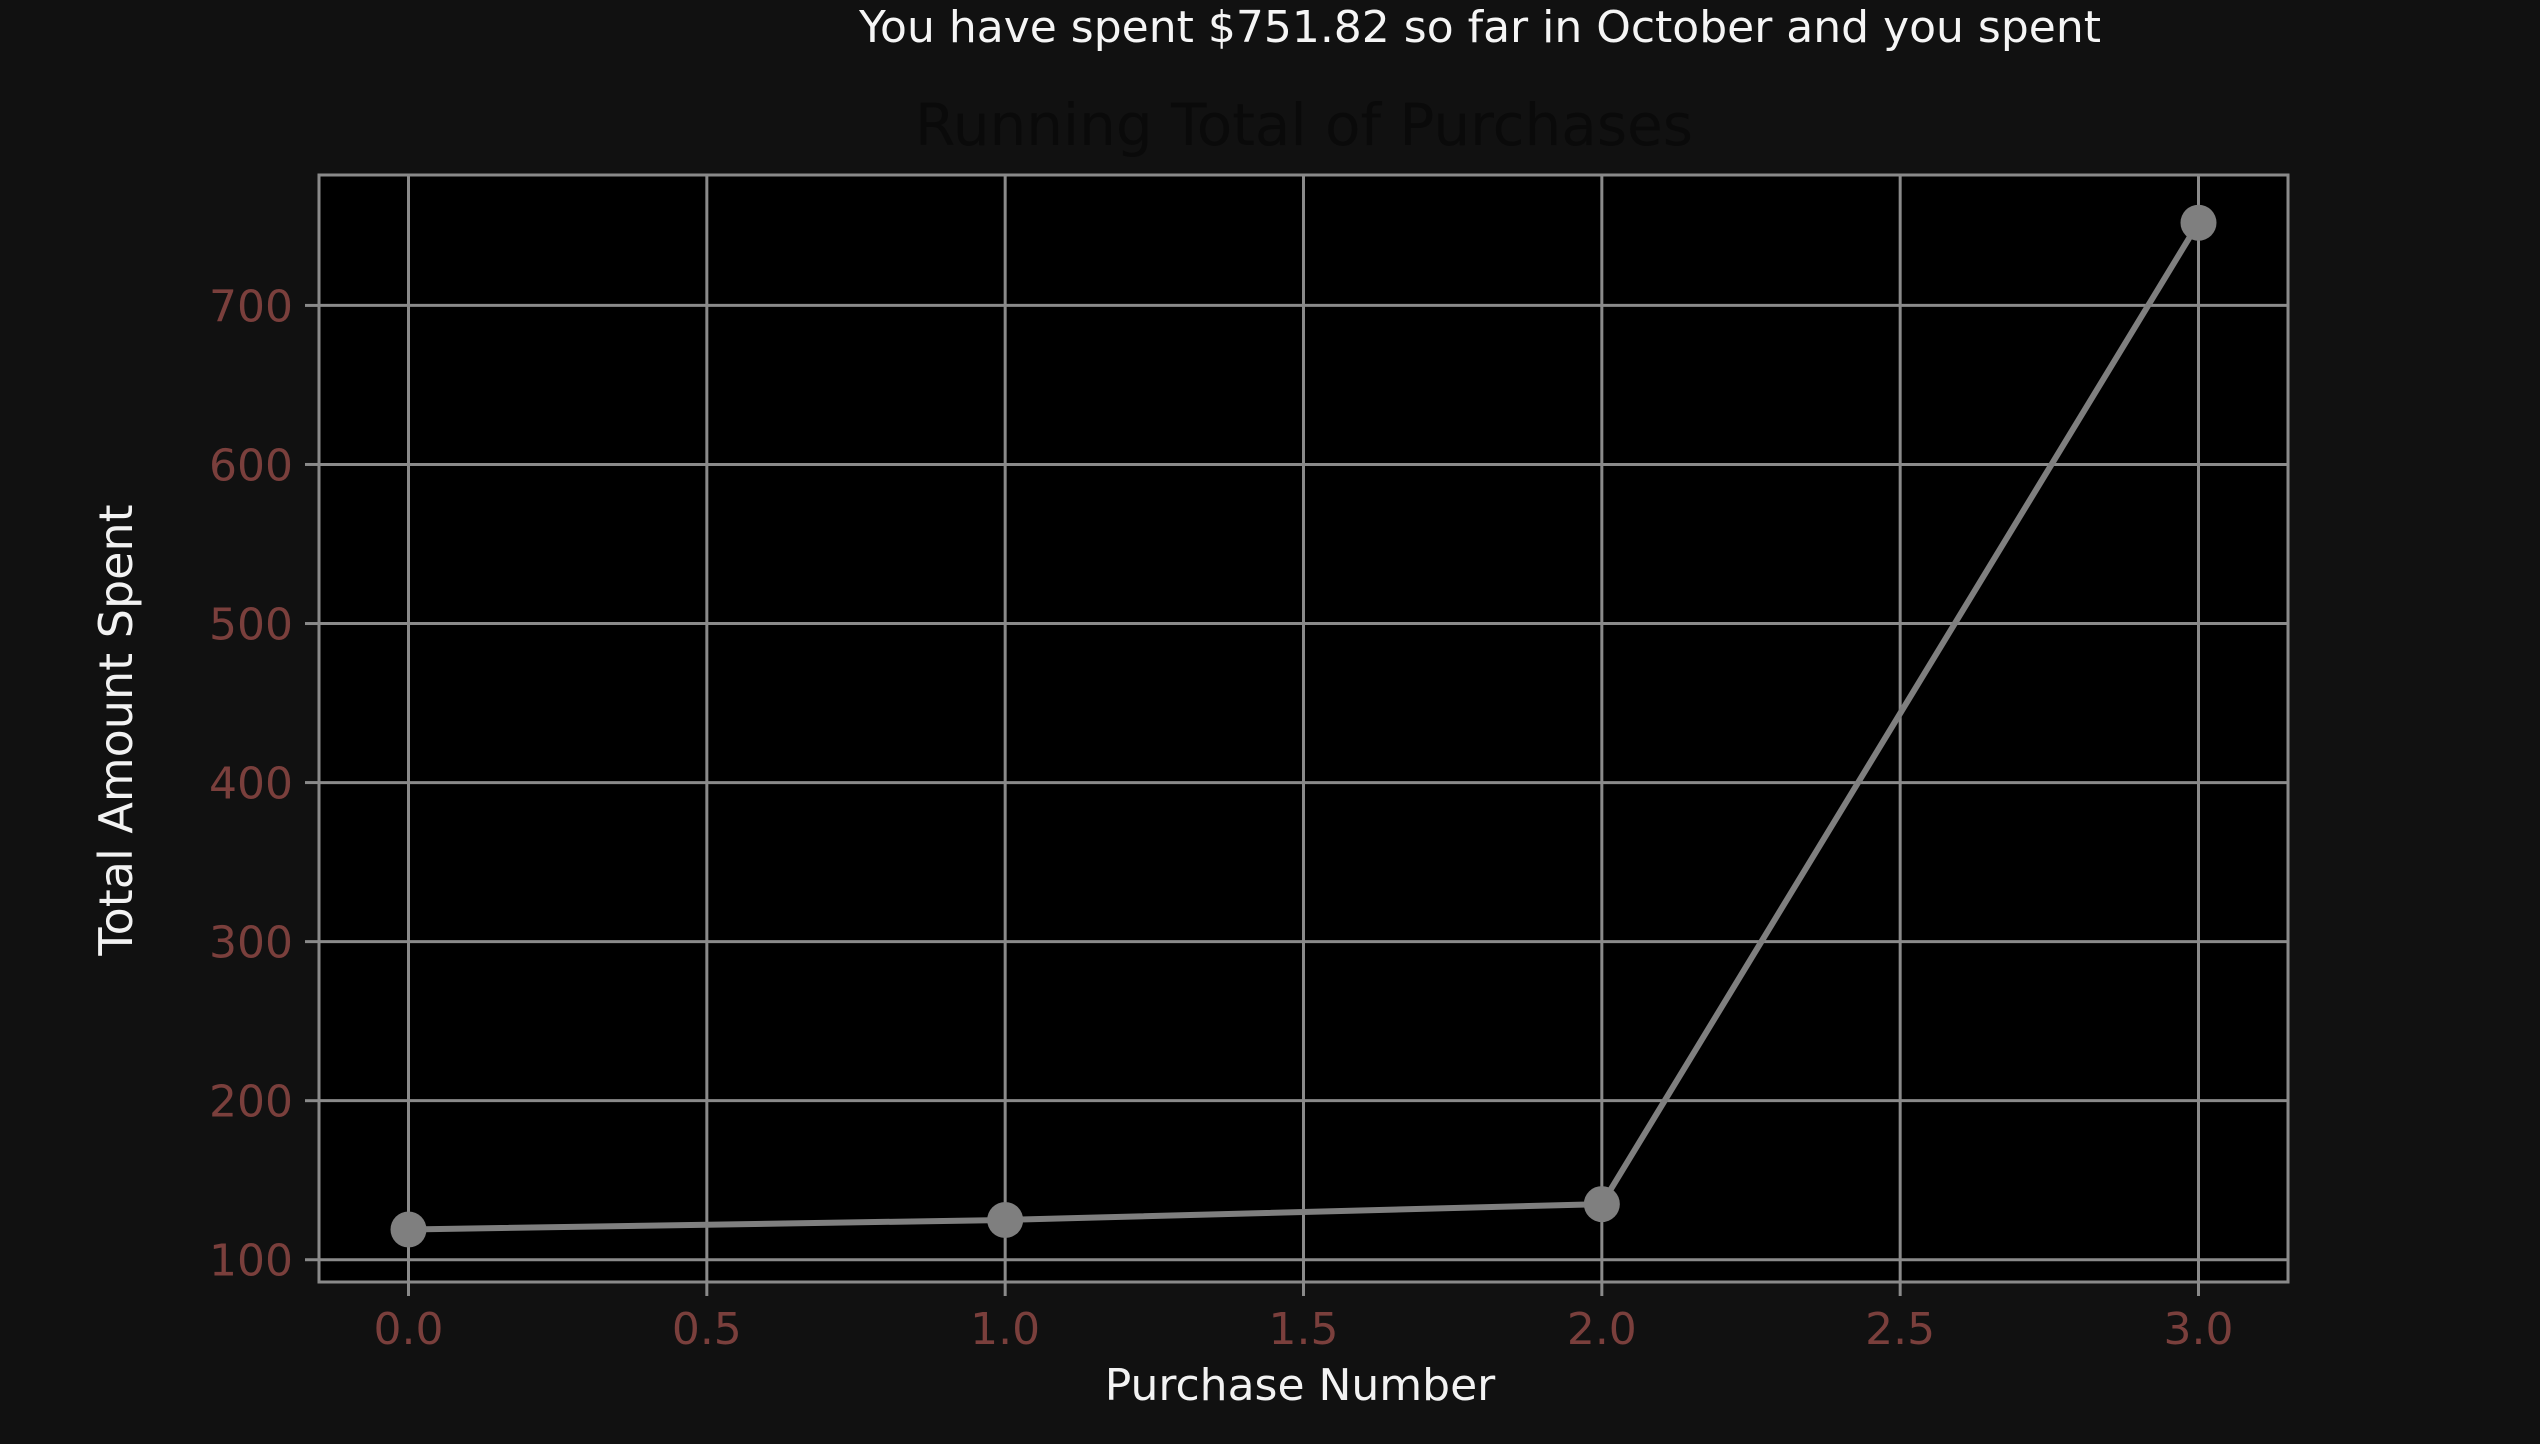  Describe the element at coordinates (251, 1102) in the screenshot. I see `y-tick-label: 200` at that location.